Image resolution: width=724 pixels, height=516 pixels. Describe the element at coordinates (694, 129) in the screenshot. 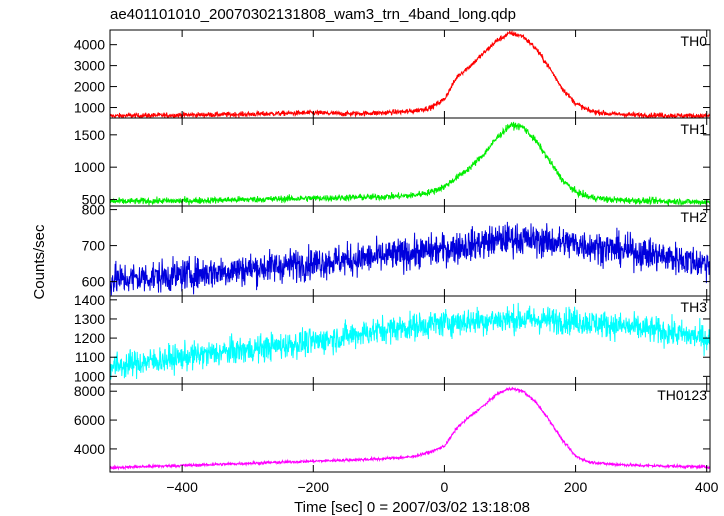

I see `series-label: TH1` at that location.